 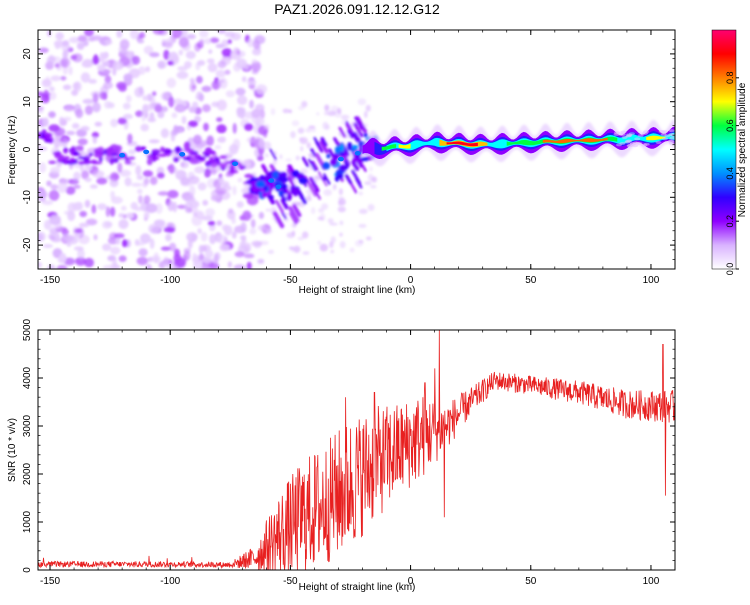 I want to click on snr-x-tick-label: -100, so click(x=170, y=581).